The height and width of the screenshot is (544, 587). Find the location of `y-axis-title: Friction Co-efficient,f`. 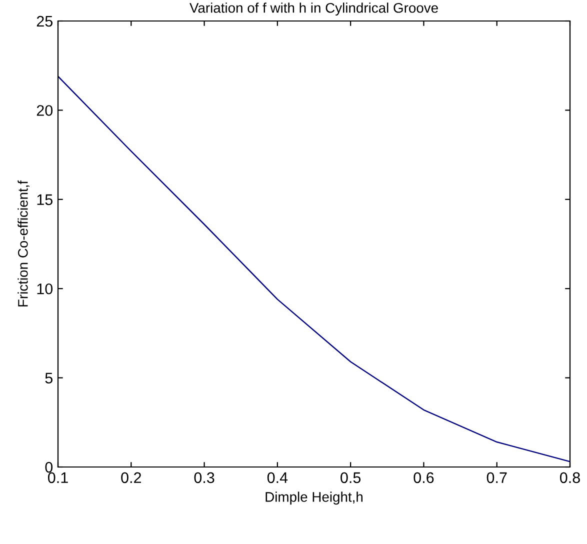

y-axis-title: Friction Co-efficient,f is located at coordinates (24, 243).